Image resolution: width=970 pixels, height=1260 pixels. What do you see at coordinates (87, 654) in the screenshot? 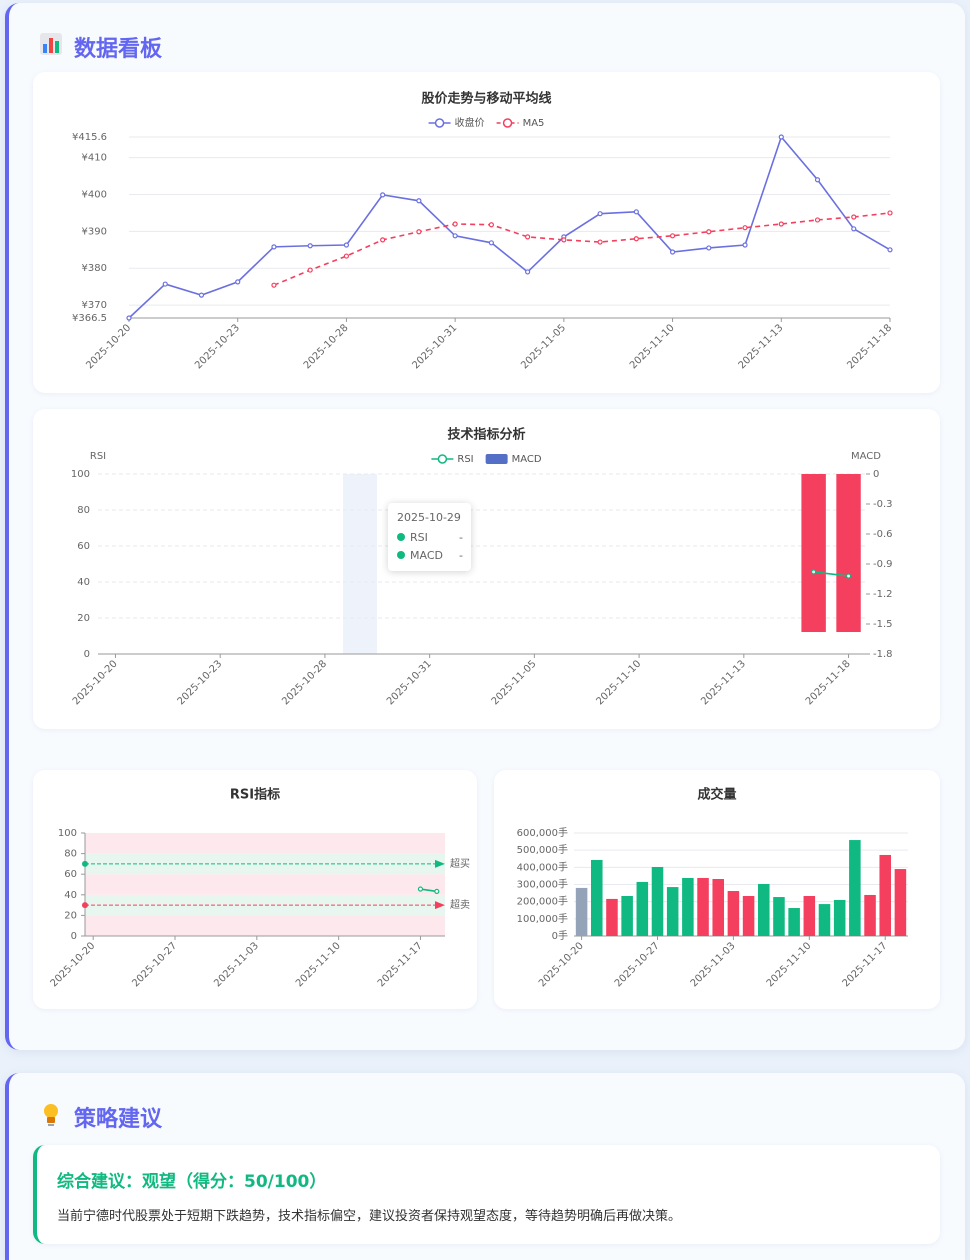
I see `y-tick-label: 0` at bounding box center [87, 654].